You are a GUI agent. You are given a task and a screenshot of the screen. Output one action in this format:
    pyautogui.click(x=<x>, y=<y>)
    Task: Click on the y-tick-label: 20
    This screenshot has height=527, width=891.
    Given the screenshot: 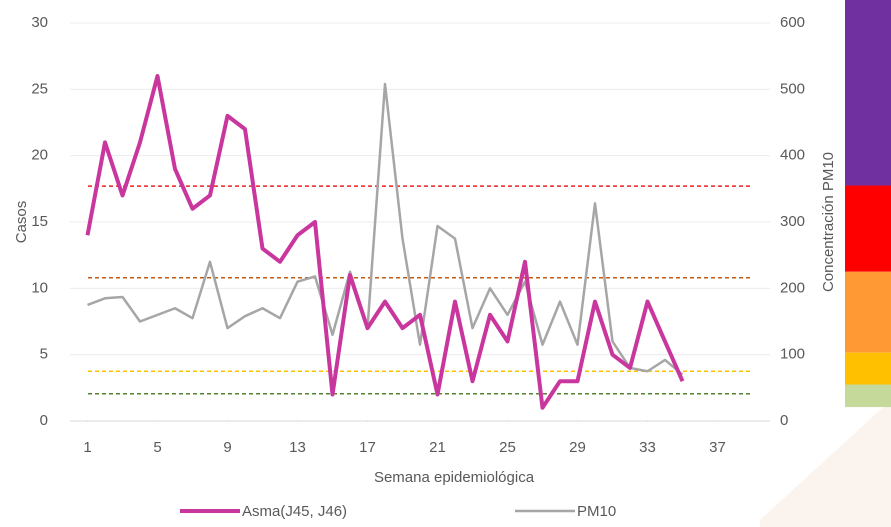 What is the action you would take?
    pyautogui.click(x=39, y=155)
    